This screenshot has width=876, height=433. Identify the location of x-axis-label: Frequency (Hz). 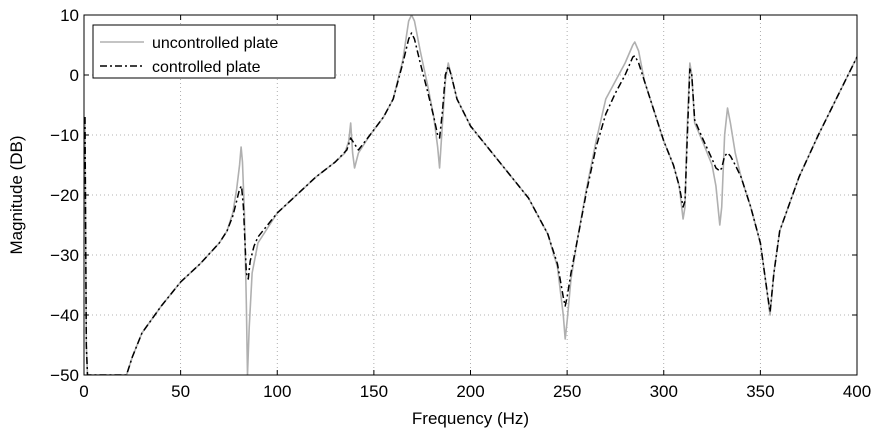
(470, 418).